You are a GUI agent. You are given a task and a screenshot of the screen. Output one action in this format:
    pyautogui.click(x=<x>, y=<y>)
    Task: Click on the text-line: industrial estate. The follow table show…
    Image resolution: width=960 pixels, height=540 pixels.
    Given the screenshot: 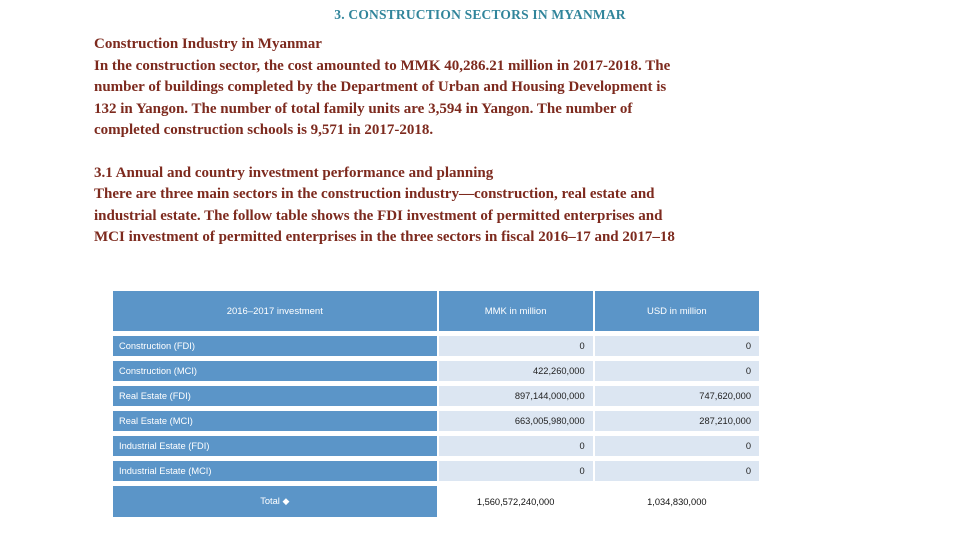 What is the action you would take?
    pyautogui.click(x=378, y=215)
    